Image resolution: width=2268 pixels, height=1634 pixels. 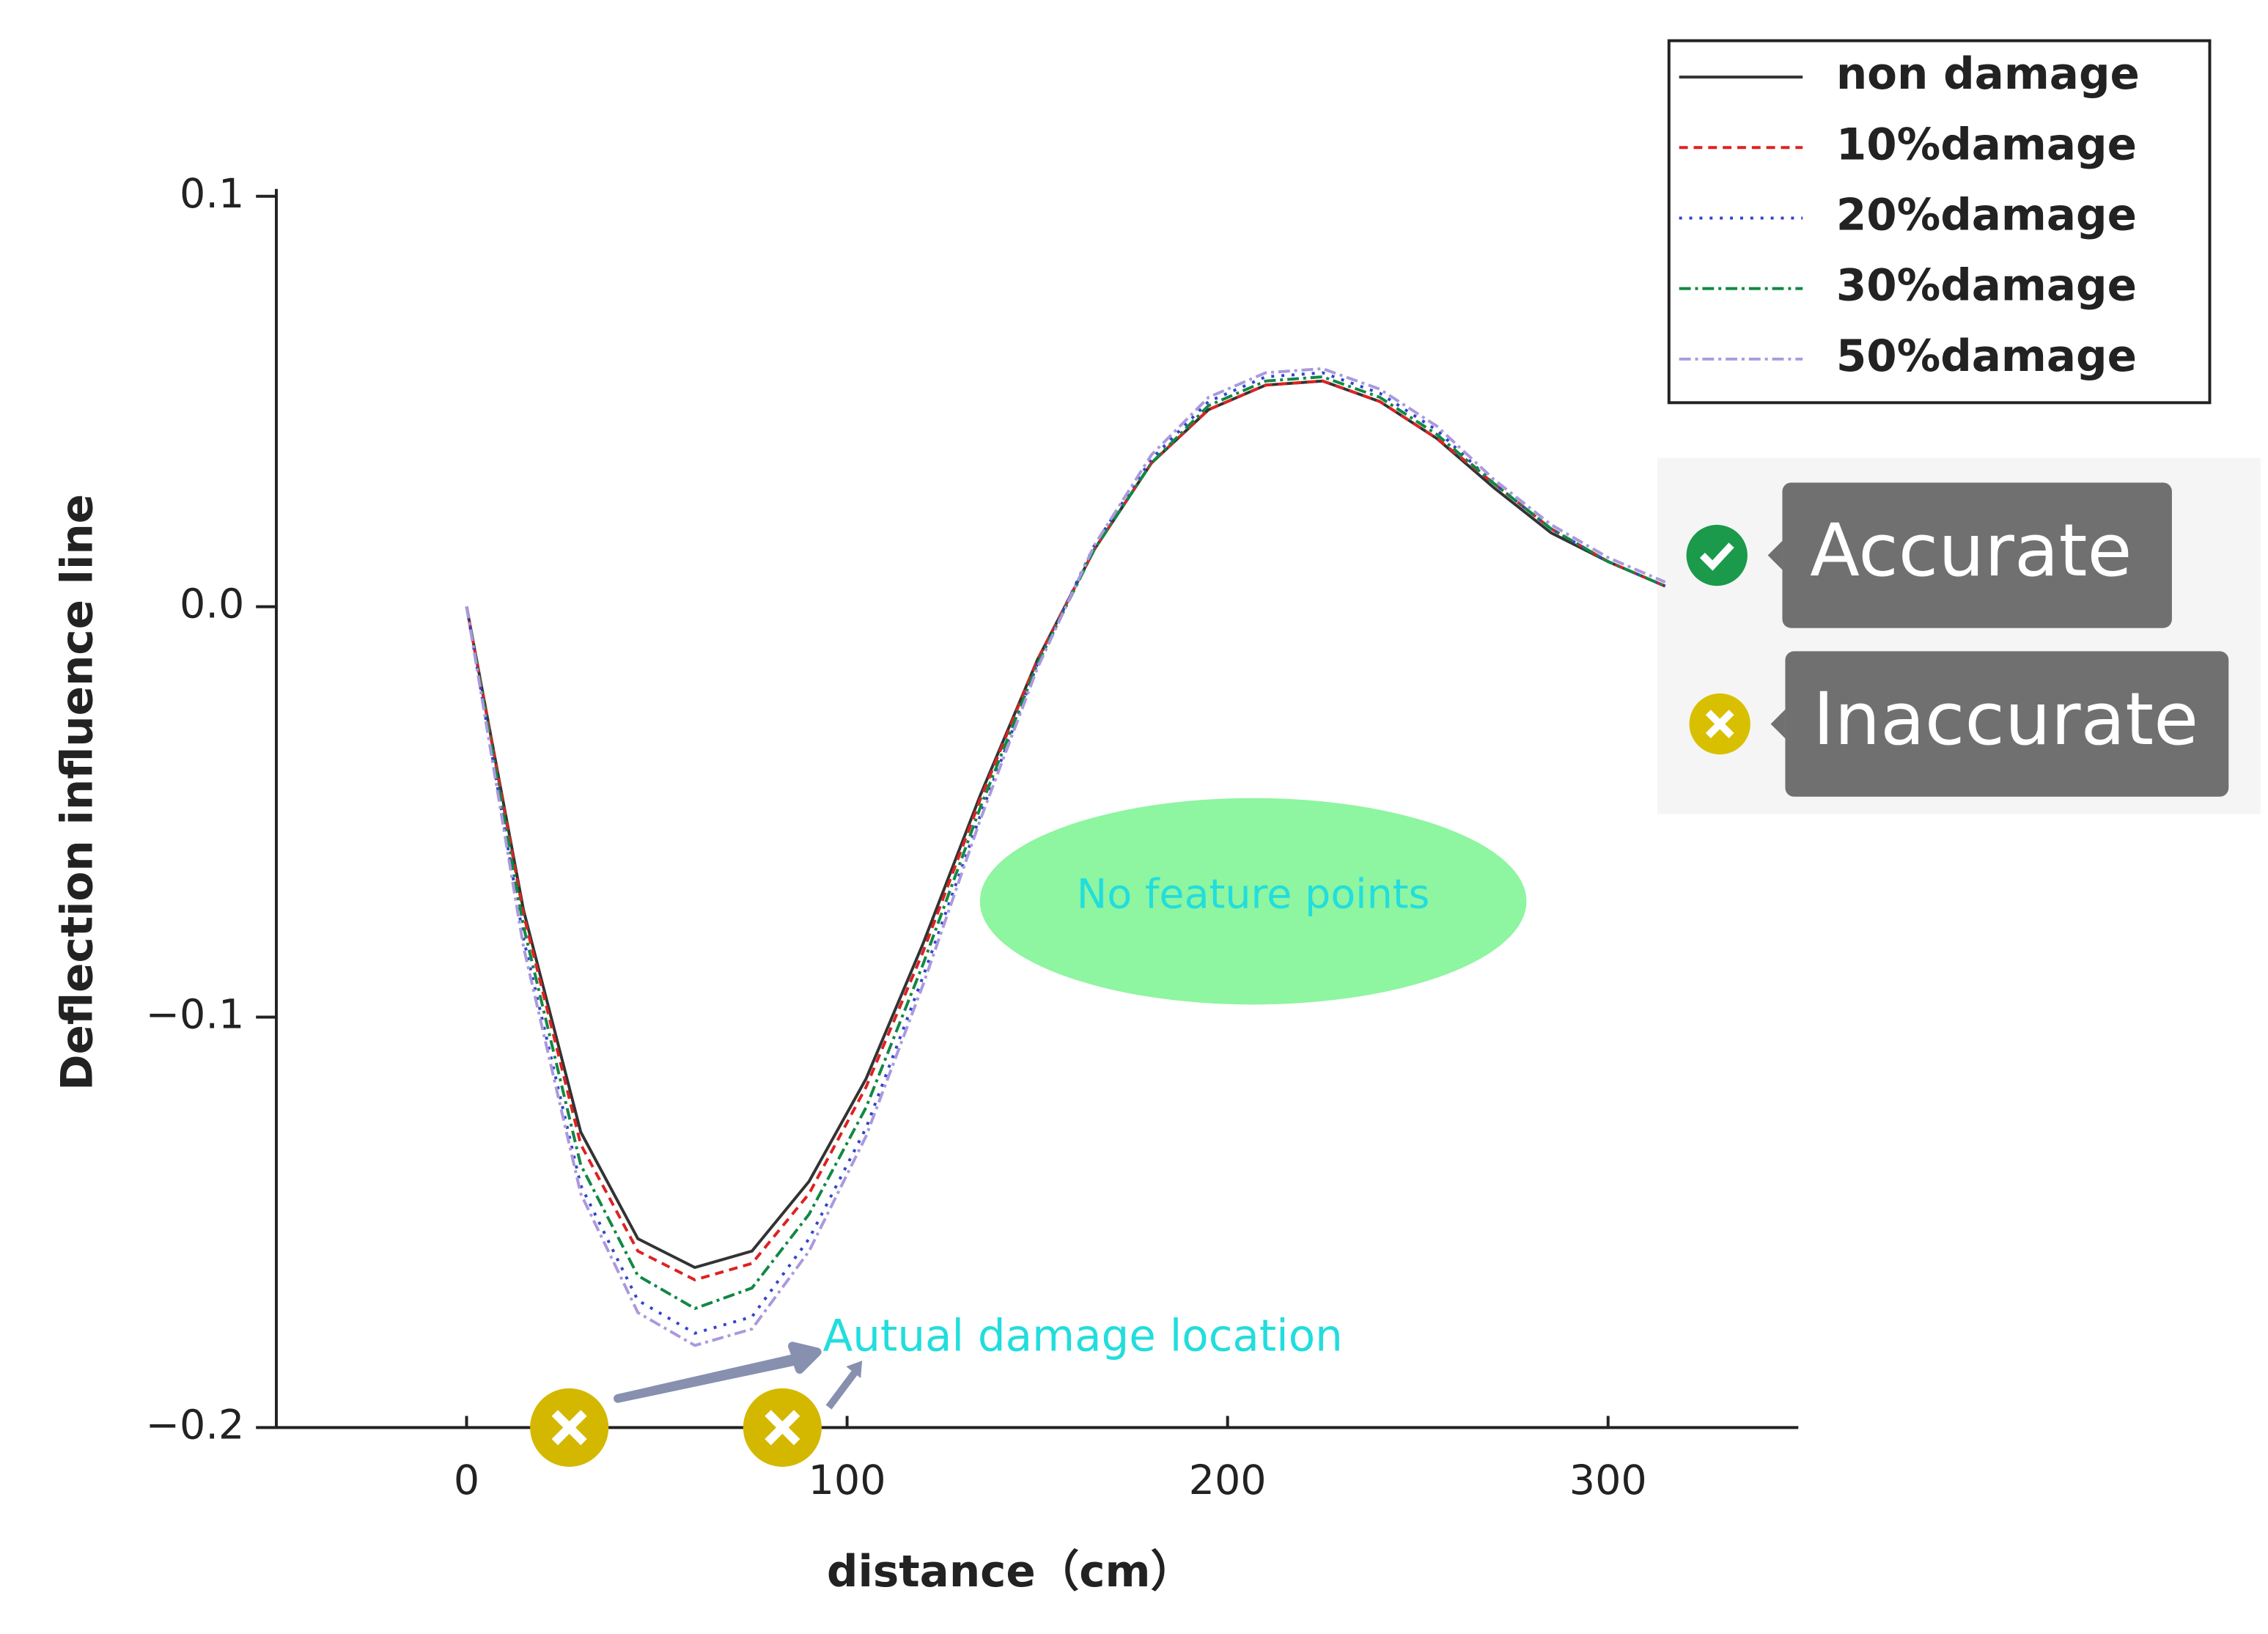 I want to click on cross, so click(x=1720, y=724).